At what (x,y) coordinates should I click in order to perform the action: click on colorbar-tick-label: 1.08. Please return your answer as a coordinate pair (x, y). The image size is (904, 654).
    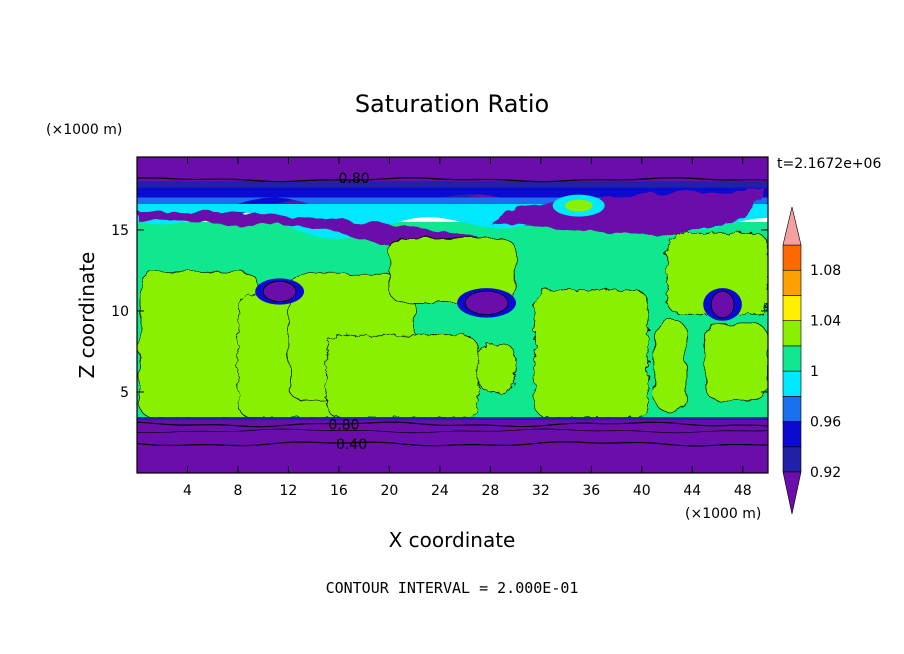
    Looking at the image, I should click on (825, 271).